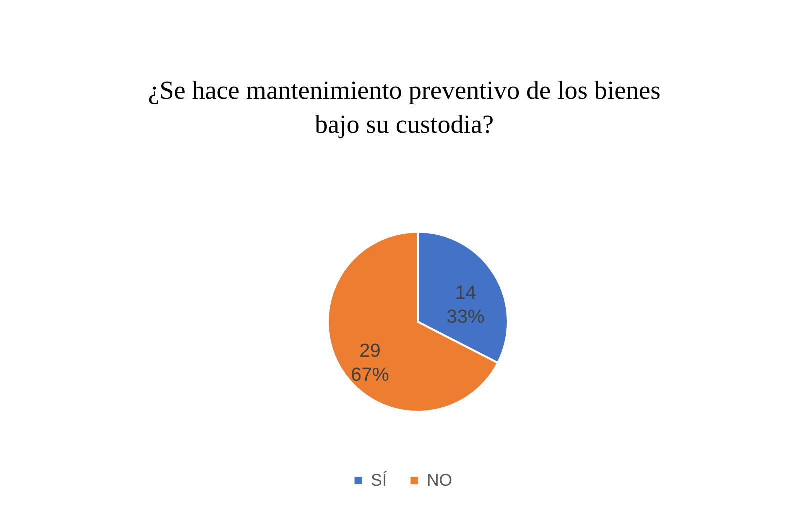  What do you see at coordinates (465, 305) in the screenshot?
I see `data-label: 14 33%` at bounding box center [465, 305].